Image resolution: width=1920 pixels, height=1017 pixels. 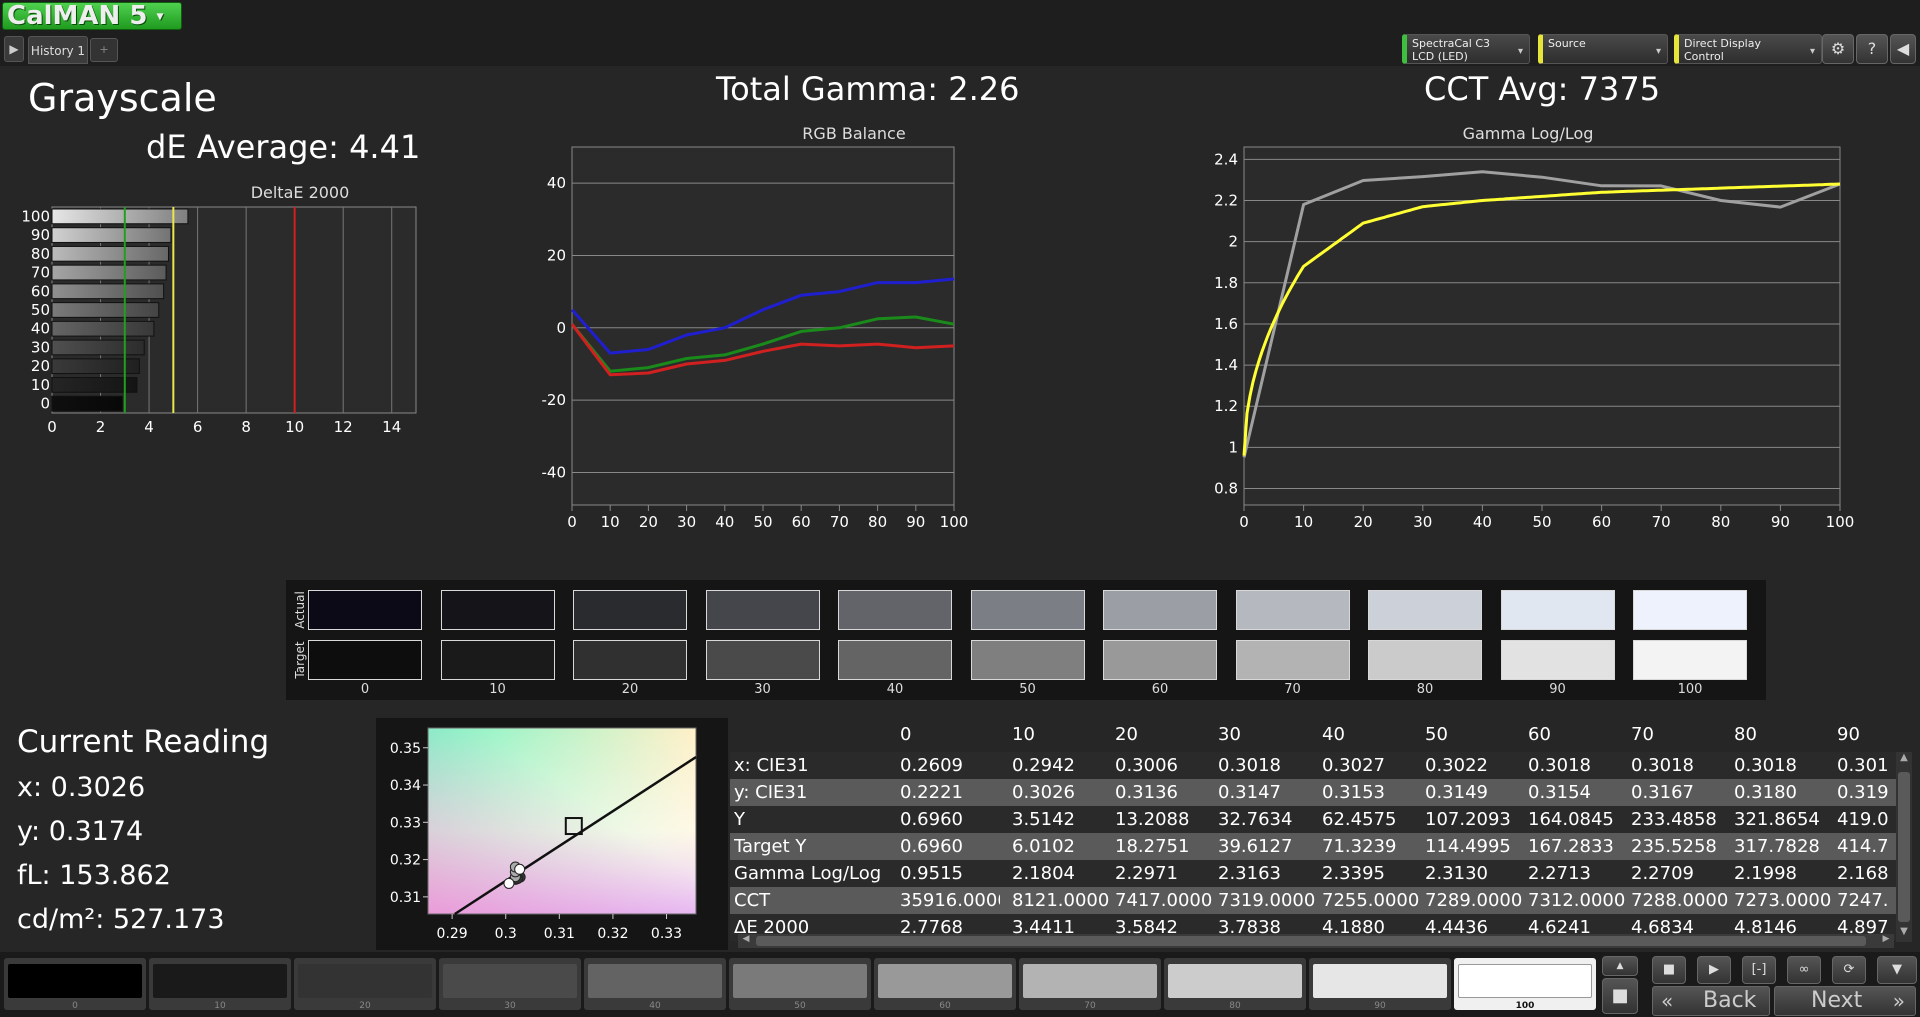 What do you see at coordinates (1559, 765) in the screenshot?
I see `table-cell: 0.3018` at bounding box center [1559, 765].